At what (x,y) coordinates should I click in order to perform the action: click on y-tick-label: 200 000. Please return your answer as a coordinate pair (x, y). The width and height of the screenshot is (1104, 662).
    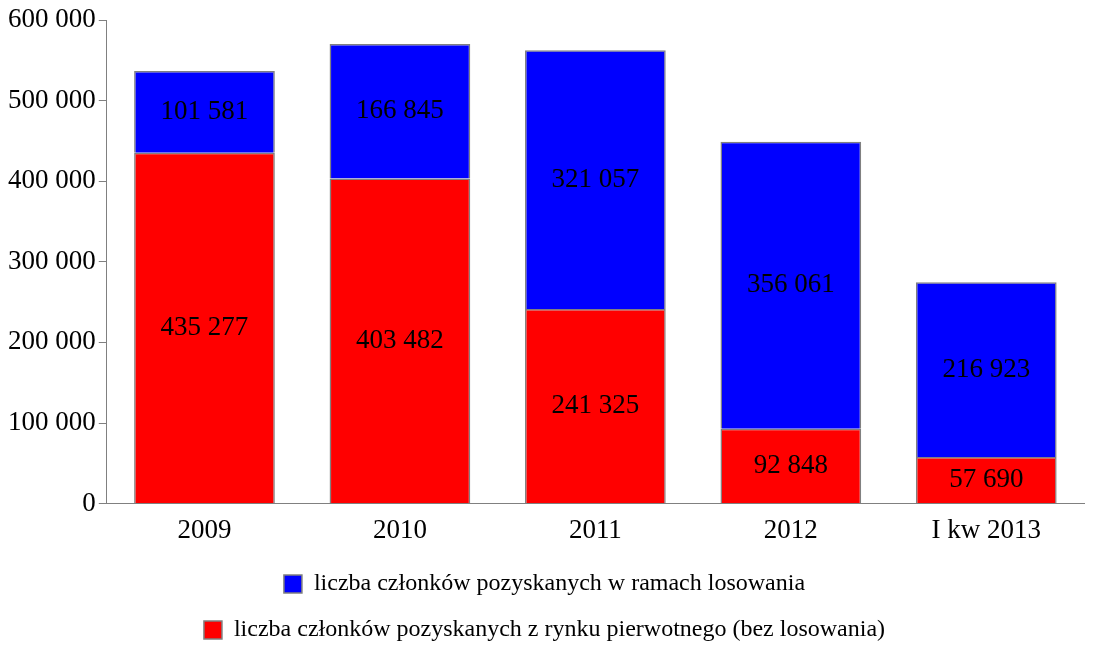
    Looking at the image, I should click on (52, 340).